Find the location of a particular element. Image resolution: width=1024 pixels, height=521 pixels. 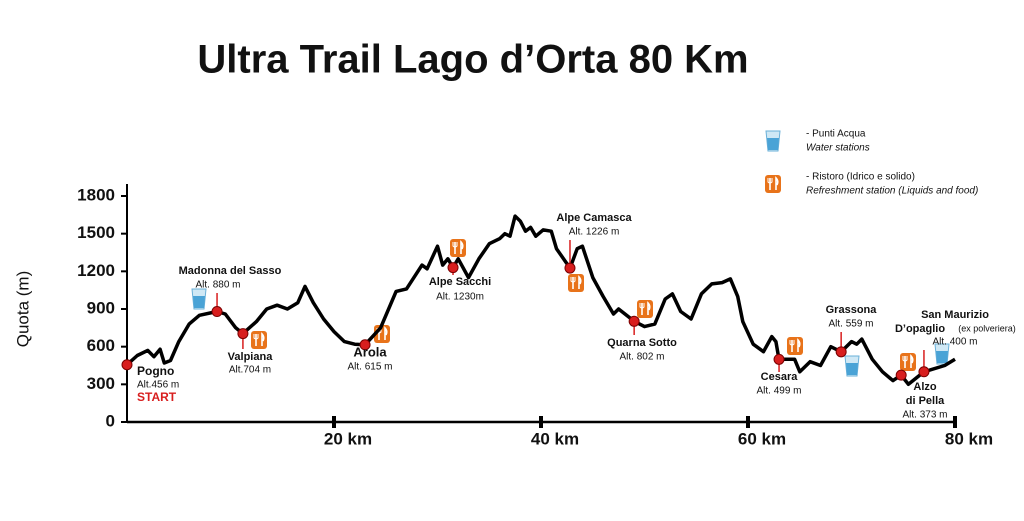

y-tick-label: 0 is located at coordinates (110, 420).